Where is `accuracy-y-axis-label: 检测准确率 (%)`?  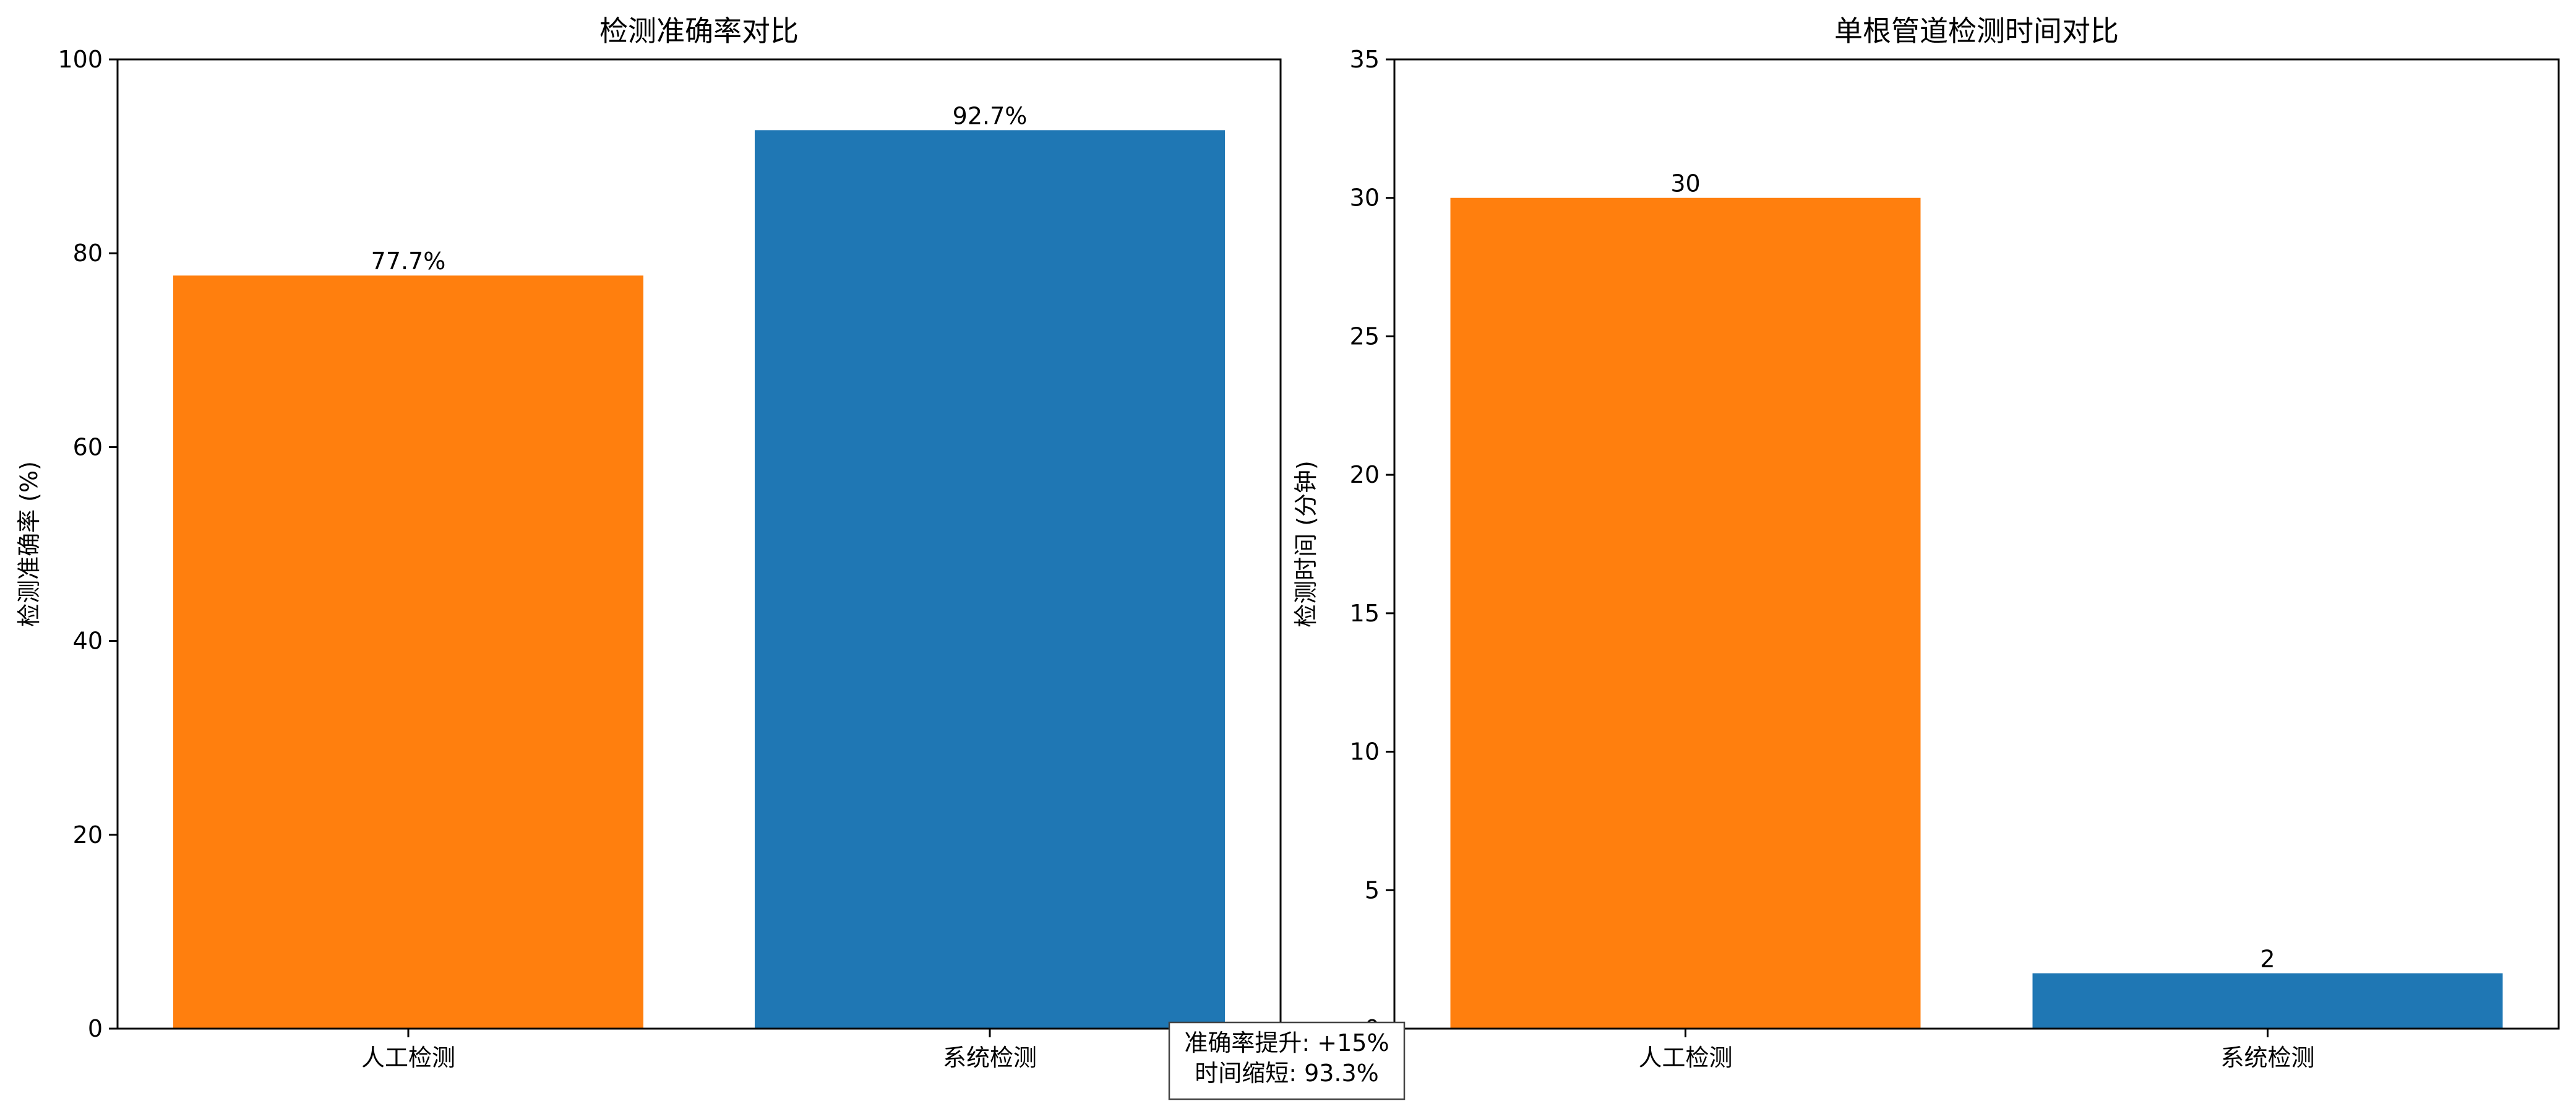 accuracy-y-axis-label: 检测准确率 (%) is located at coordinates (29, 544).